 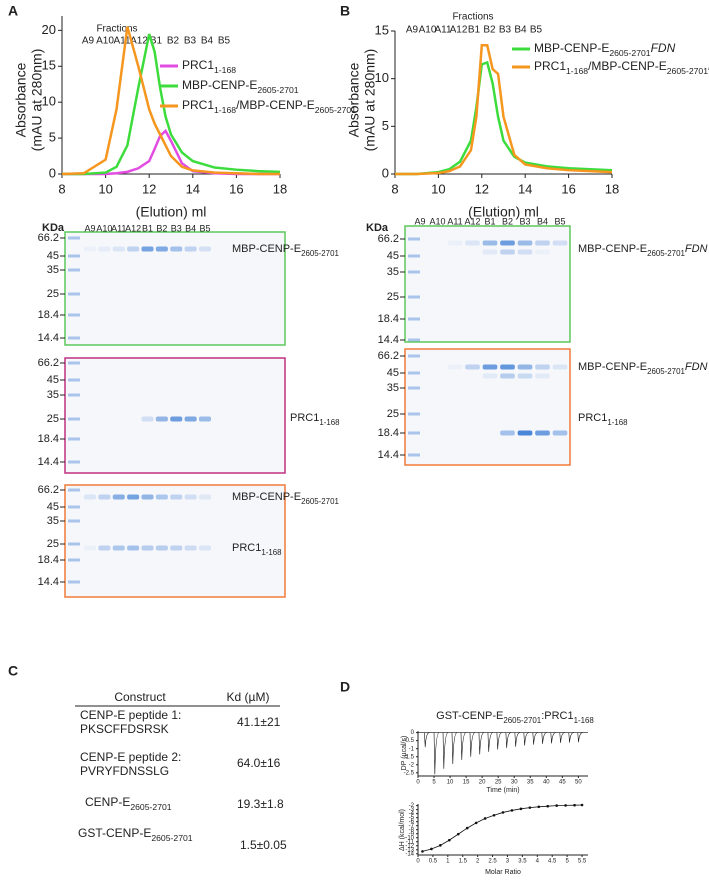 I want to click on band-annotation-part: 1-168, so click(x=617, y=422).